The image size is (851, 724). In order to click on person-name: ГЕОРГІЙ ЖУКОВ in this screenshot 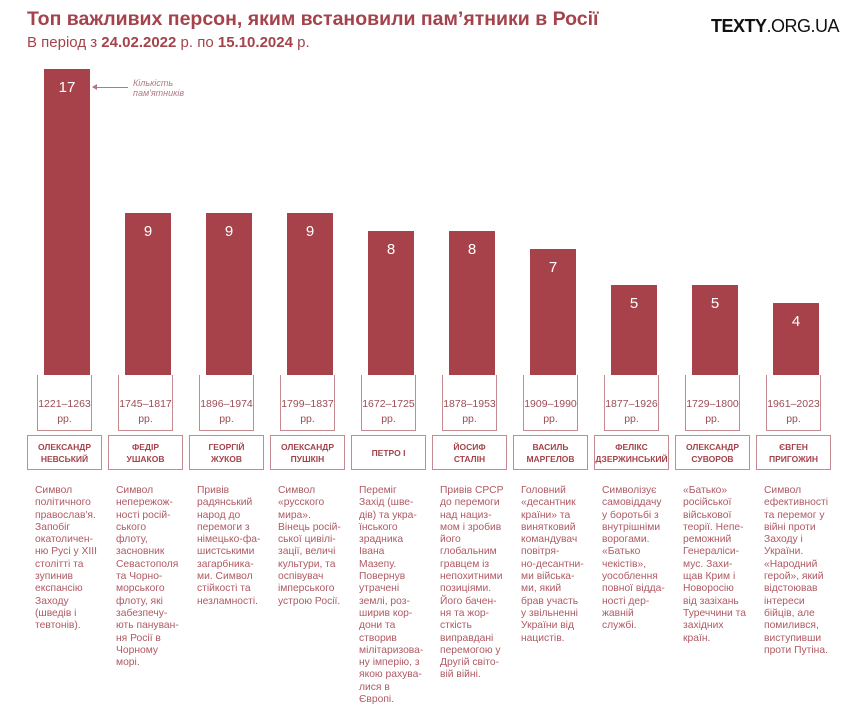, I will do `click(226, 452)`.